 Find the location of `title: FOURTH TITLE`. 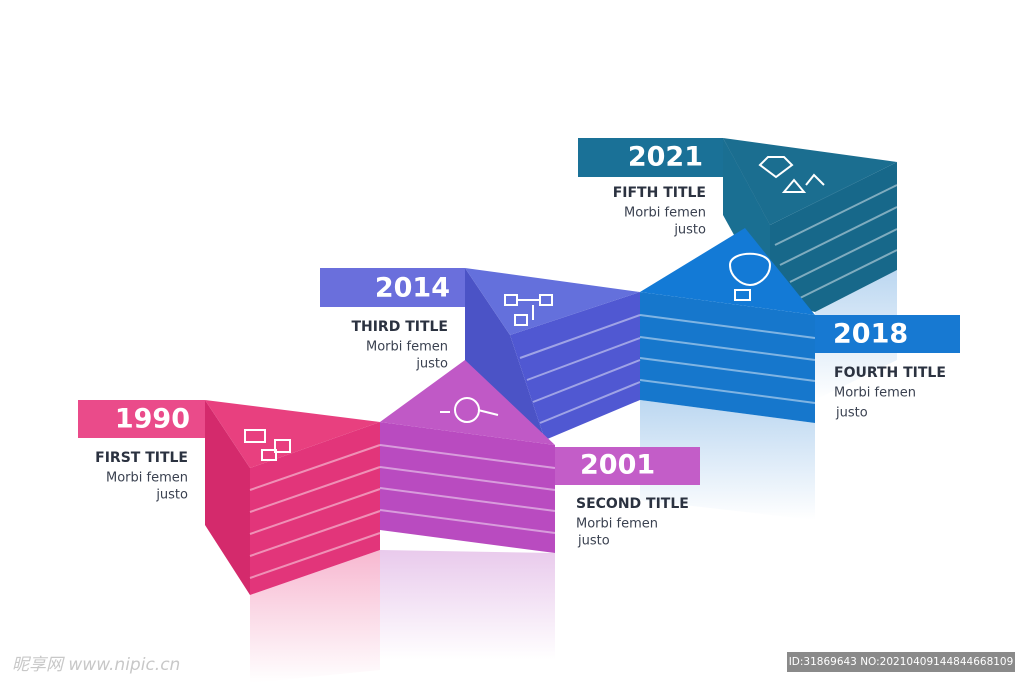

title: FOURTH TITLE is located at coordinates (890, 373).